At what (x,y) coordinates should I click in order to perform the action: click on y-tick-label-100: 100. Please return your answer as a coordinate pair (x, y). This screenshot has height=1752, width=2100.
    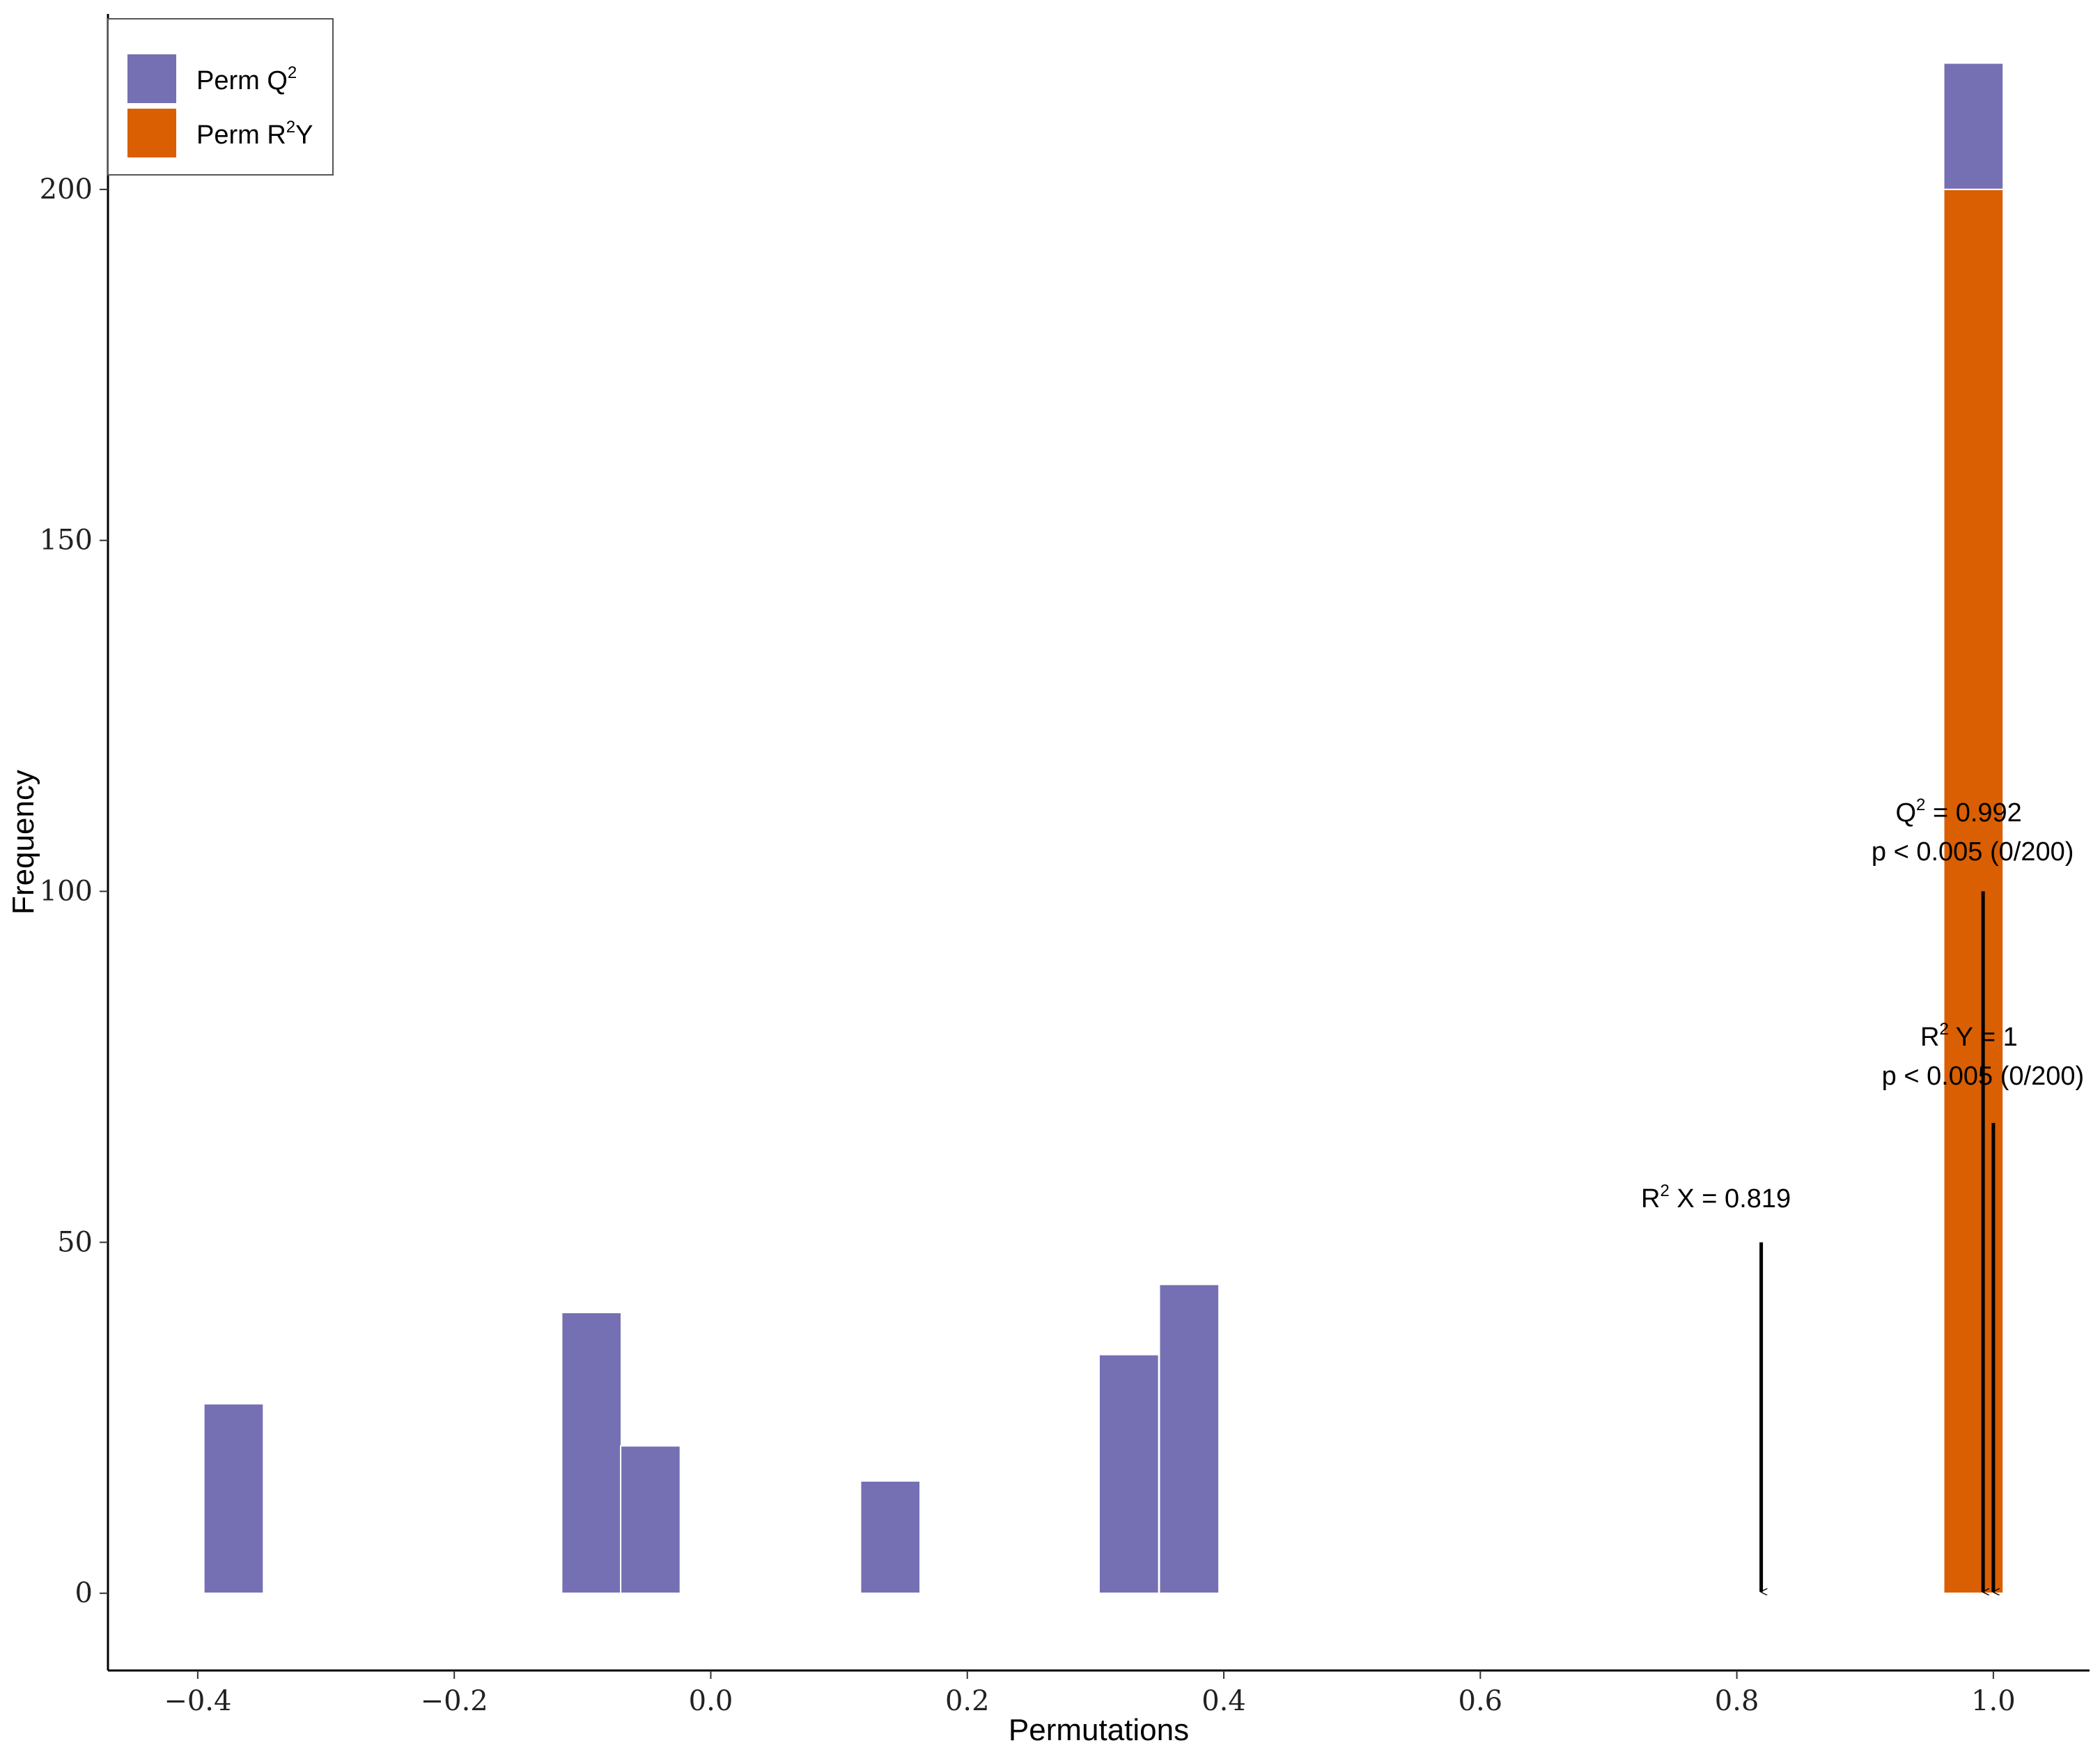
    Looking at the image, I should click on (66, 892).